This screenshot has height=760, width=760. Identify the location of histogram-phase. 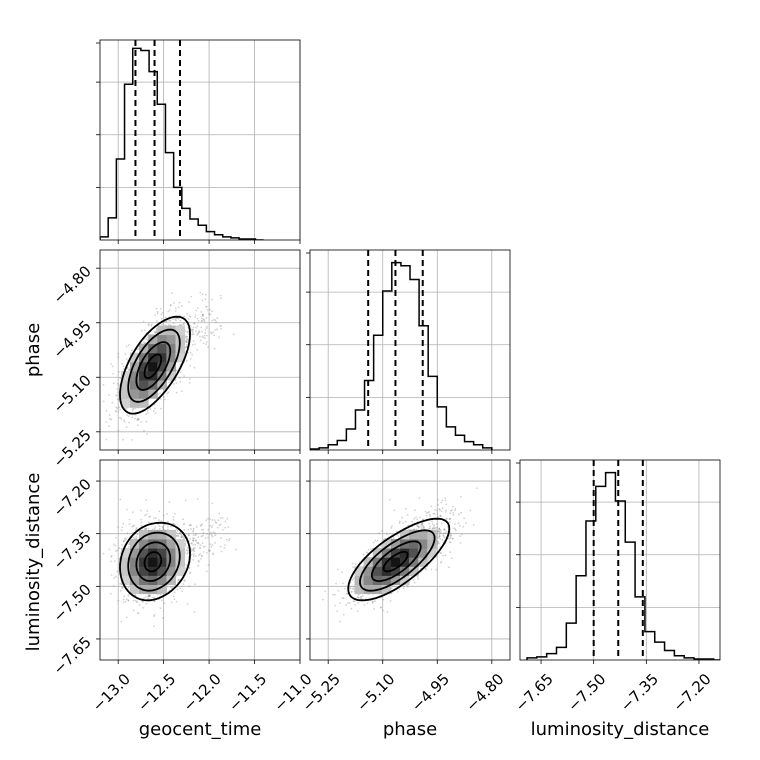
(401, 355).